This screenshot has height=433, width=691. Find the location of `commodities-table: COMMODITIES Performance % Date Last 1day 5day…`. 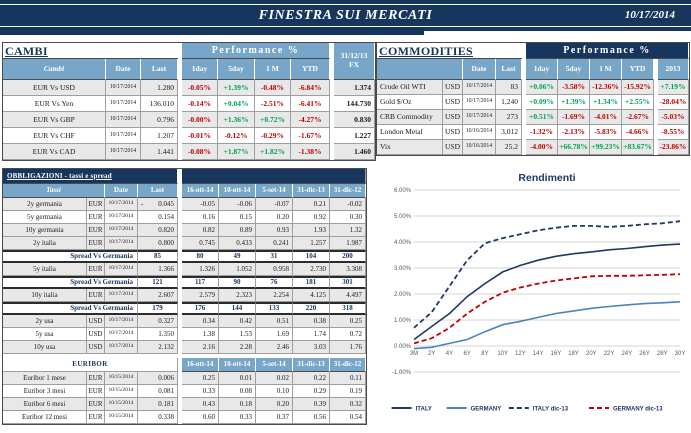

commodities-table: COMMODITIES Performance % Date Last 1day 5day… is located at coordinates (533, 99).